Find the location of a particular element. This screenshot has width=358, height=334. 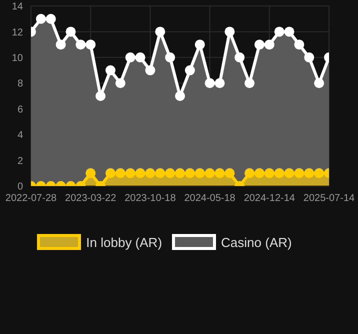

legend-label: Casino (AR) is located at coordinates (256, 242).